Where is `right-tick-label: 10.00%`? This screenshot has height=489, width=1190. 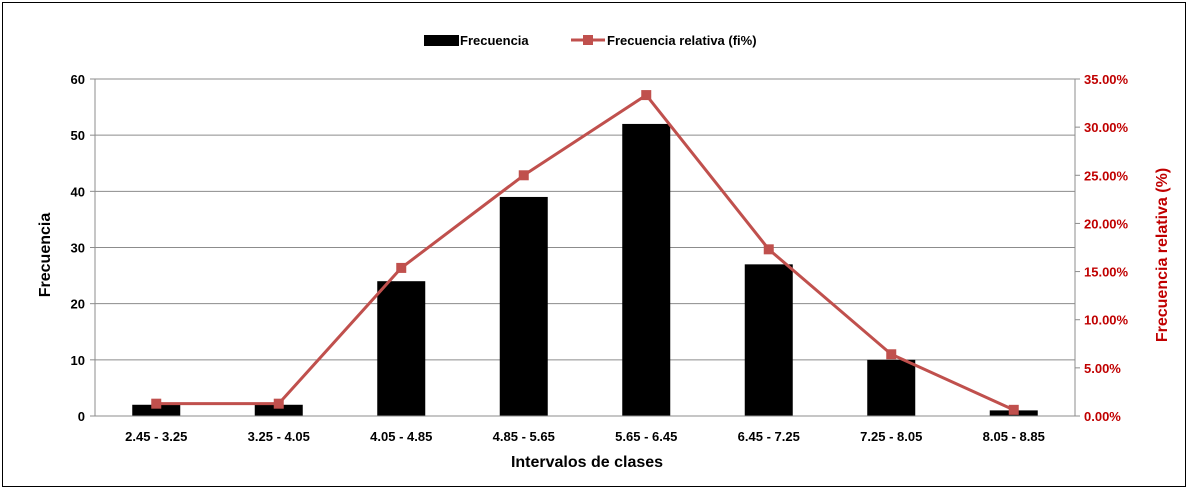 right-tick-label: 10.00% is located at coordinates (1106, 320).